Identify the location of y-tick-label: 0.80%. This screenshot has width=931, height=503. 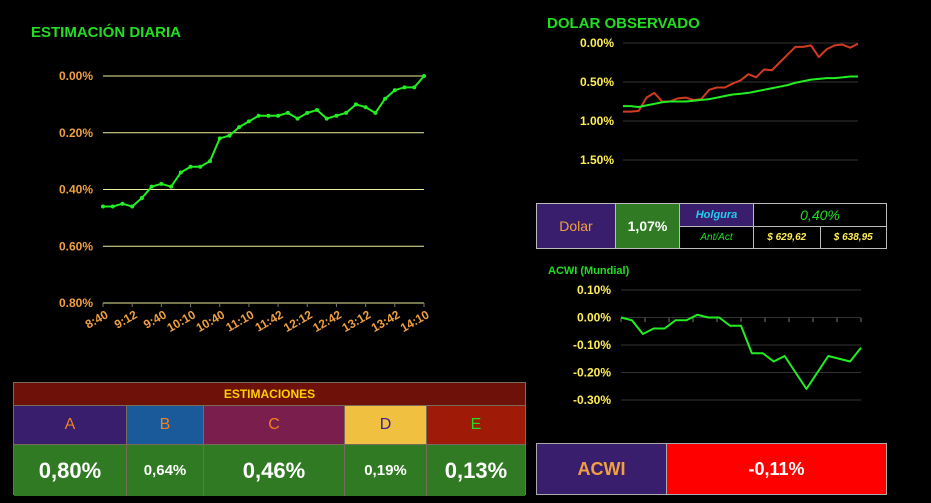
(76, 303).